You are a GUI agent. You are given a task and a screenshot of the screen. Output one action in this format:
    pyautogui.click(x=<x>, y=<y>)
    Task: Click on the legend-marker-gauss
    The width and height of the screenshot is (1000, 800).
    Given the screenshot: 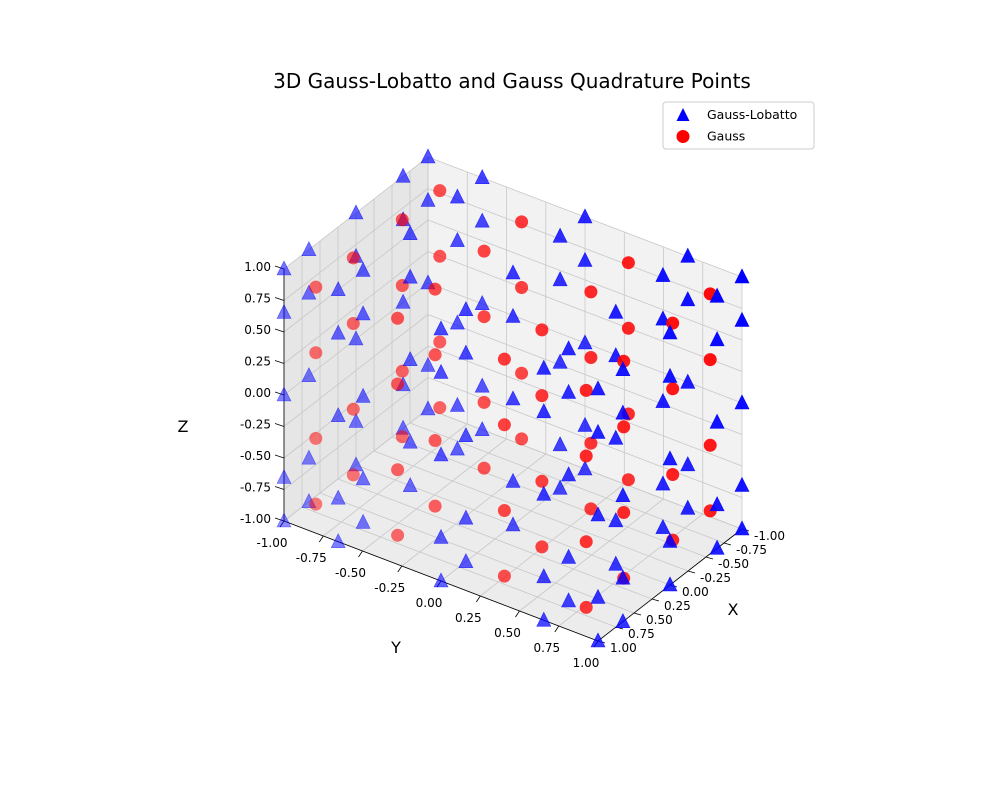 What is the action you would take?
    pyautogui.click(x=683, y=136)
    